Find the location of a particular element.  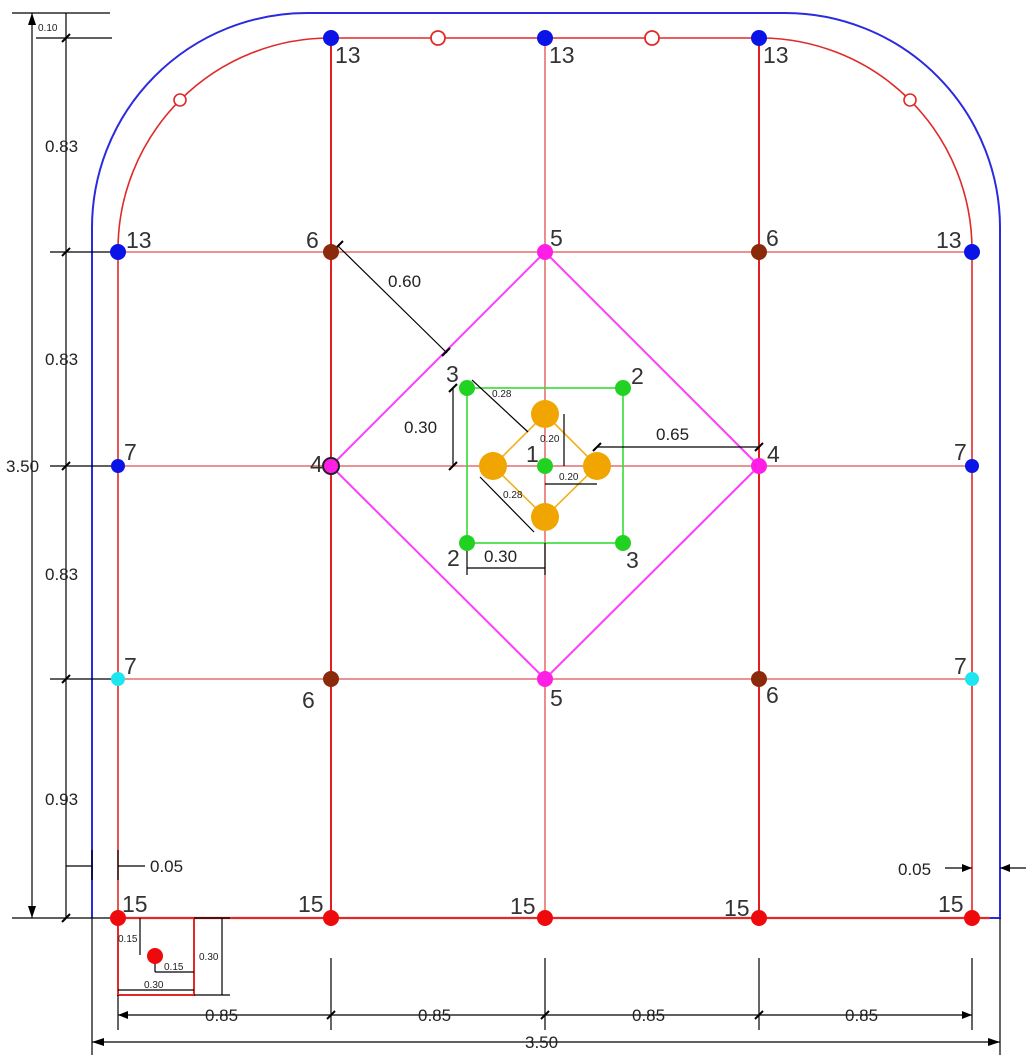

tick-col2 is located at coordinates (545, 1015).